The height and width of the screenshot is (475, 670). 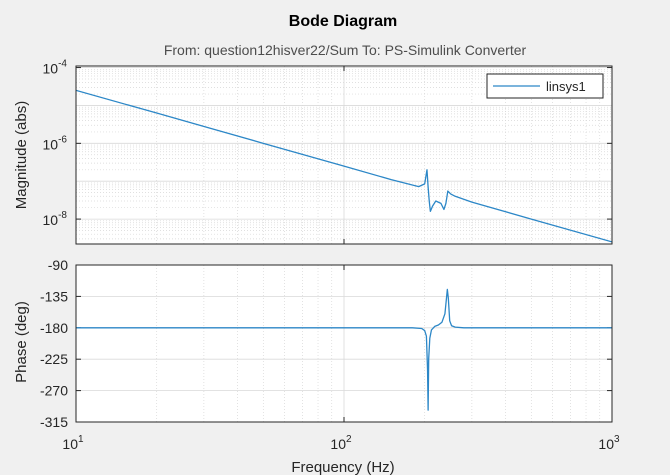 What do you see at coordinates (54, 422) in the screenshot?
I see `phase-ytick-label: -315` at bounding box center [54, 422].